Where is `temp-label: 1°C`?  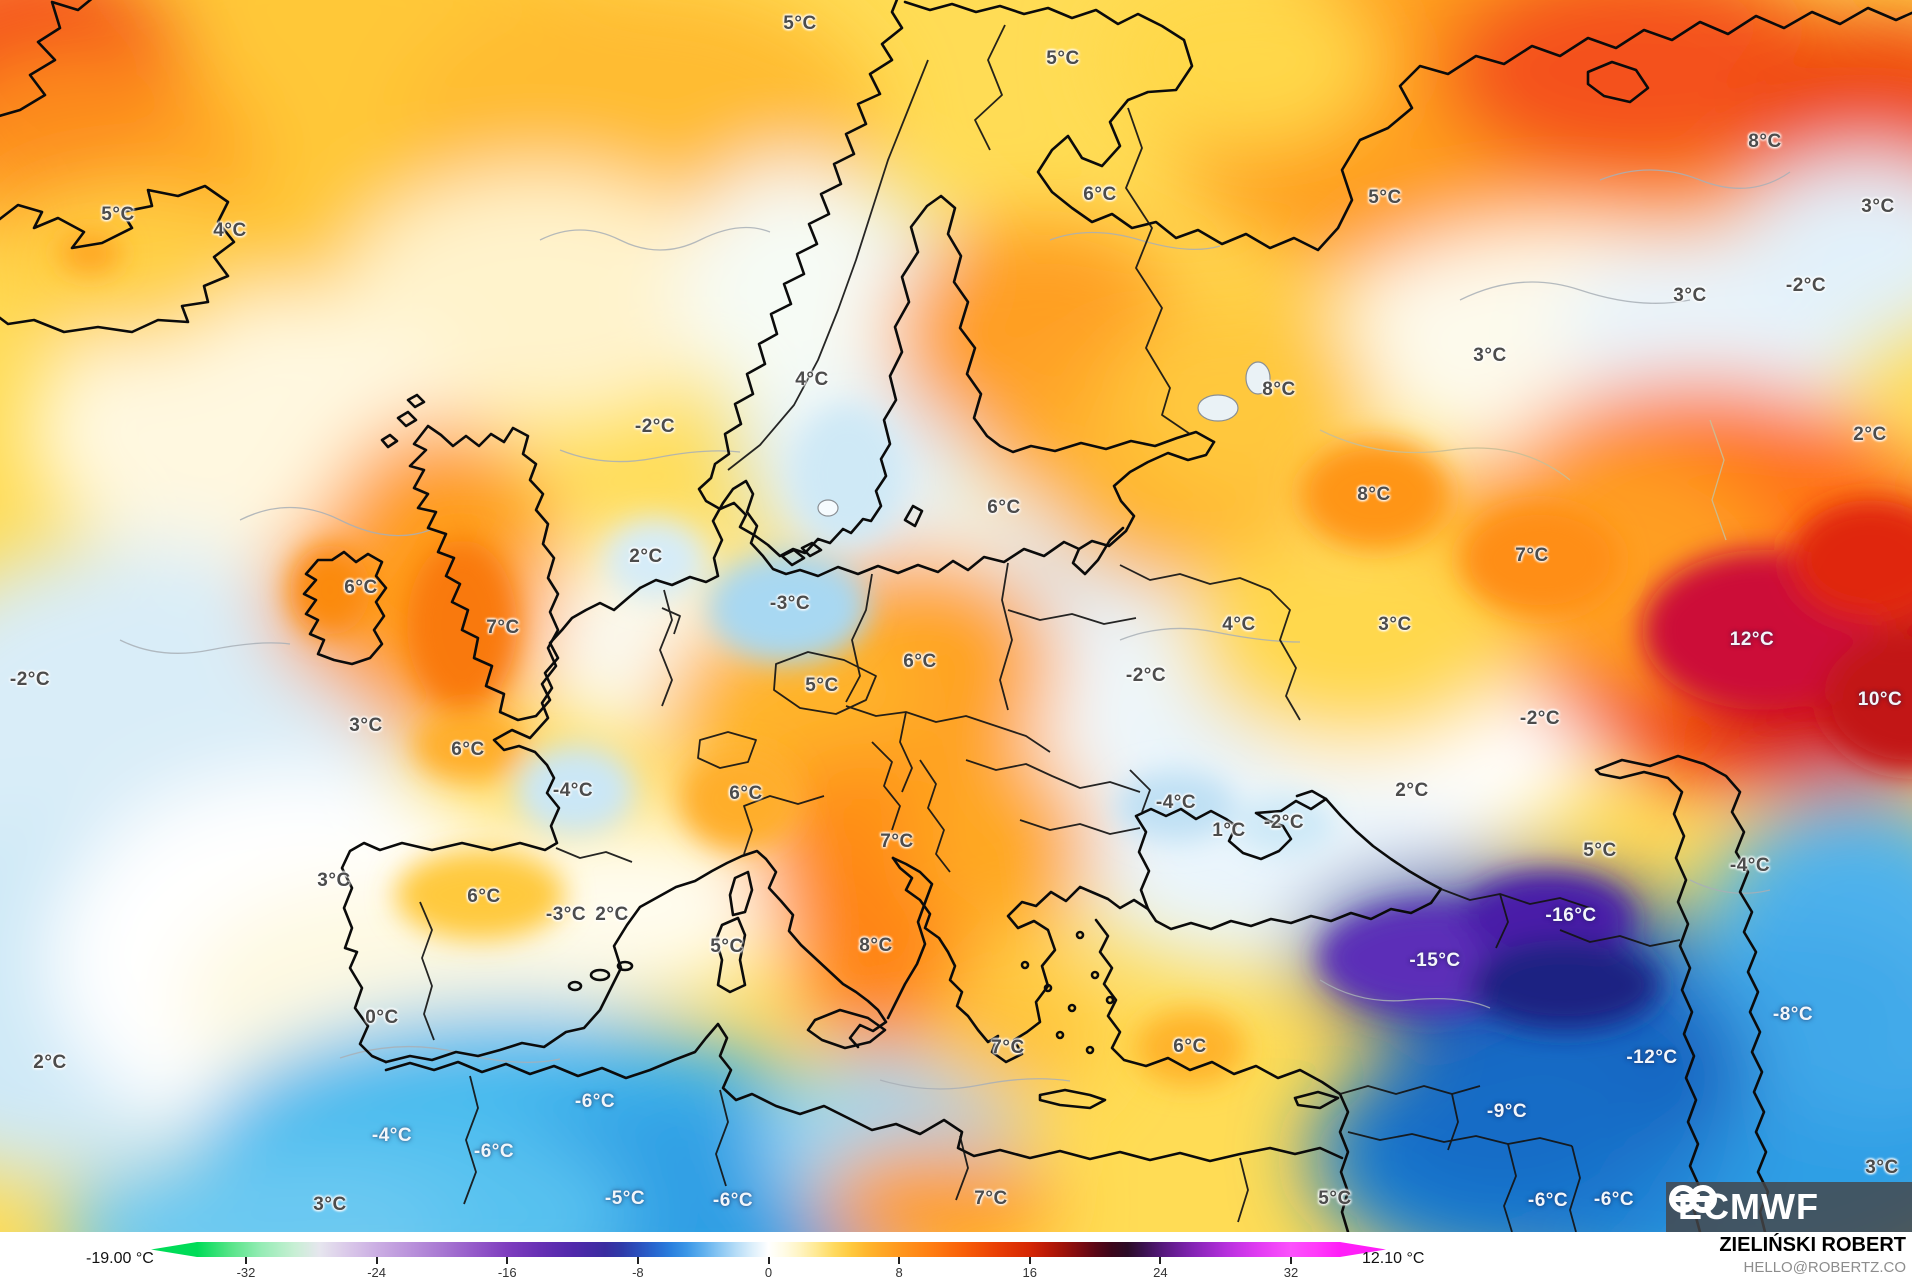 temp-label: 1°C is located at coordinates (1229, 830).